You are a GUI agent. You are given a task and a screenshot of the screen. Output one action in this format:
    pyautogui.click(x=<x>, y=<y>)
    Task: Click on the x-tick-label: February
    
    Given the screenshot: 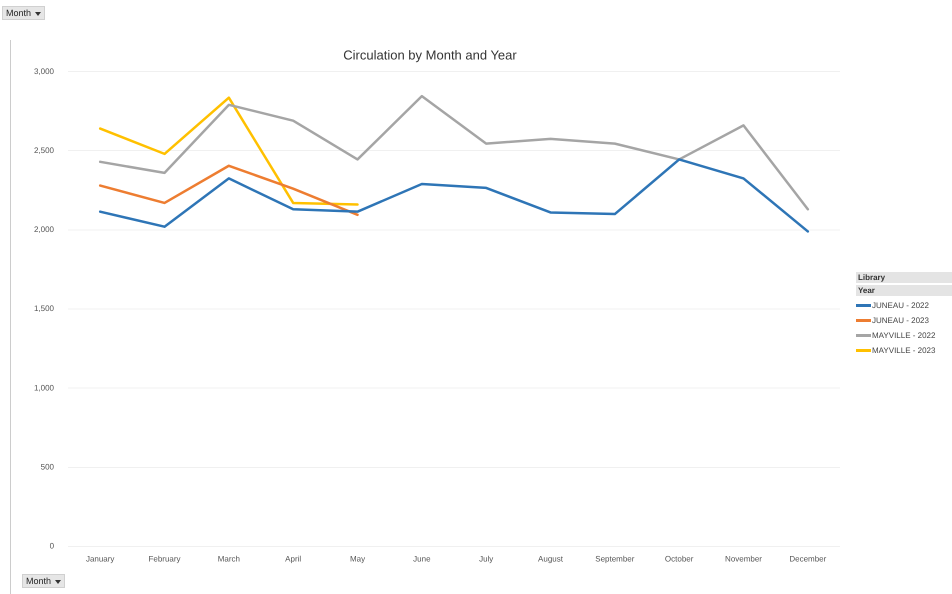 What is the action you would take?
    pyautogui.click(x=164, y=559)
    